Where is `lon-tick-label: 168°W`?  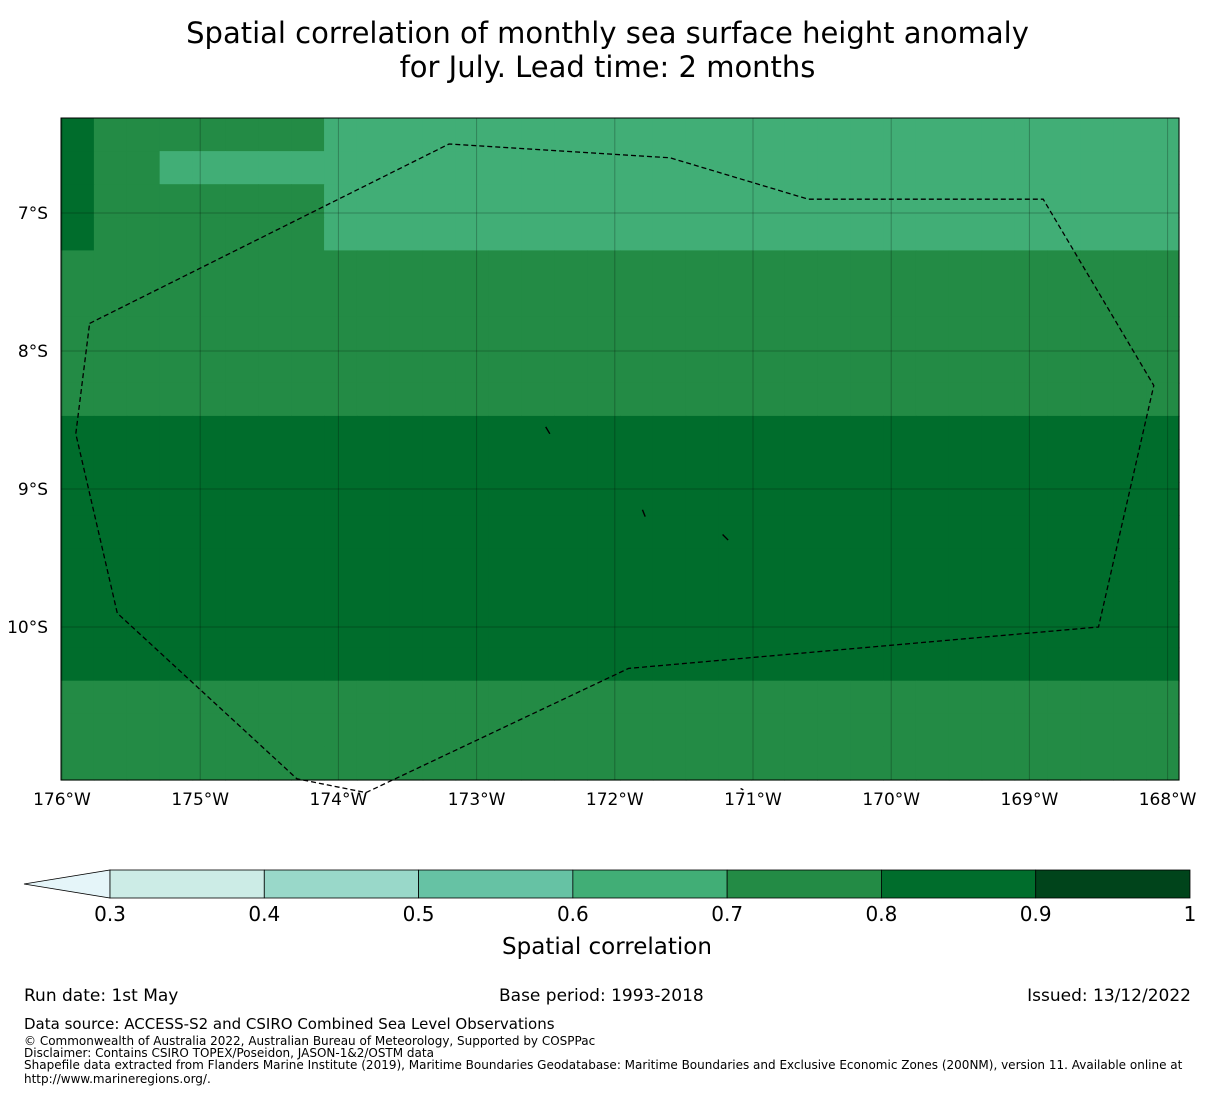 lon-tick-label: 168°W is located at coordinates (1168, 800).